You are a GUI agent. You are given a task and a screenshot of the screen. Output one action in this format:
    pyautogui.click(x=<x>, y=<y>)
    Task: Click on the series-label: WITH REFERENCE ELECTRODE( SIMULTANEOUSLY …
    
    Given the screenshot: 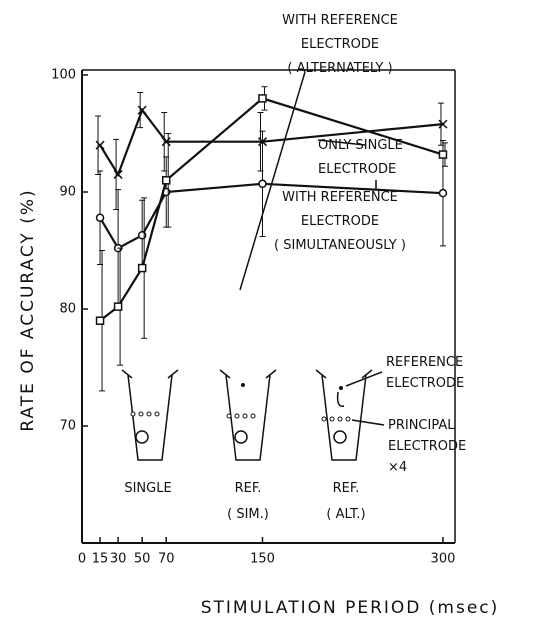 What is the action you would take?
    pyautogui.click(x=340, y=221)
    